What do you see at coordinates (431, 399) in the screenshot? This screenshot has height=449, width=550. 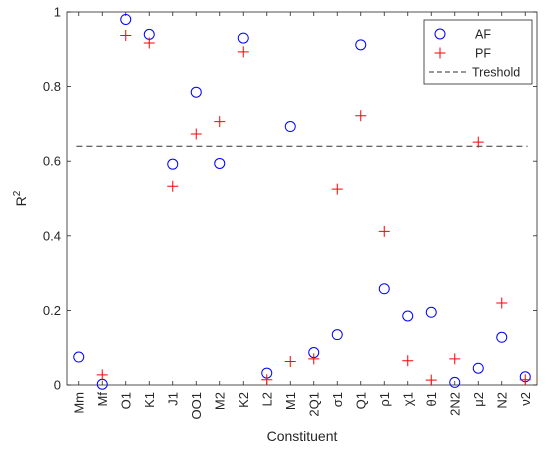 I see `x-tick-label: θ1` at bounding box center [431, 399].